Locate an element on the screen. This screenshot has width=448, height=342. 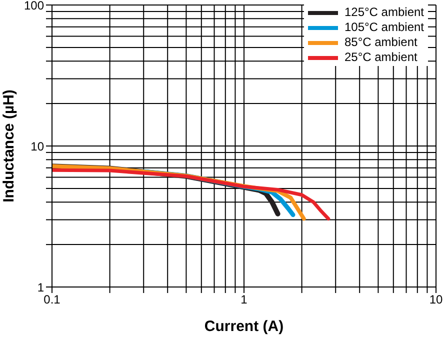
y-tick-label: 100 is located at coordinates (34, 6).